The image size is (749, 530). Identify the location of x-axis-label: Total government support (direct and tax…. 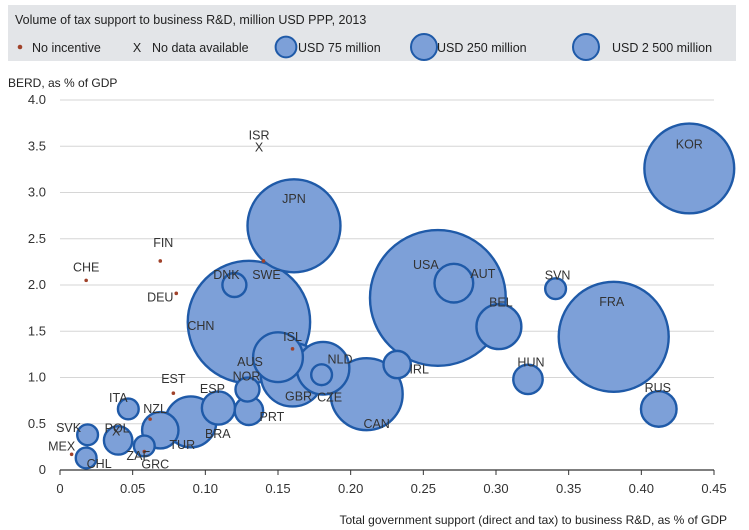
(533, 520).